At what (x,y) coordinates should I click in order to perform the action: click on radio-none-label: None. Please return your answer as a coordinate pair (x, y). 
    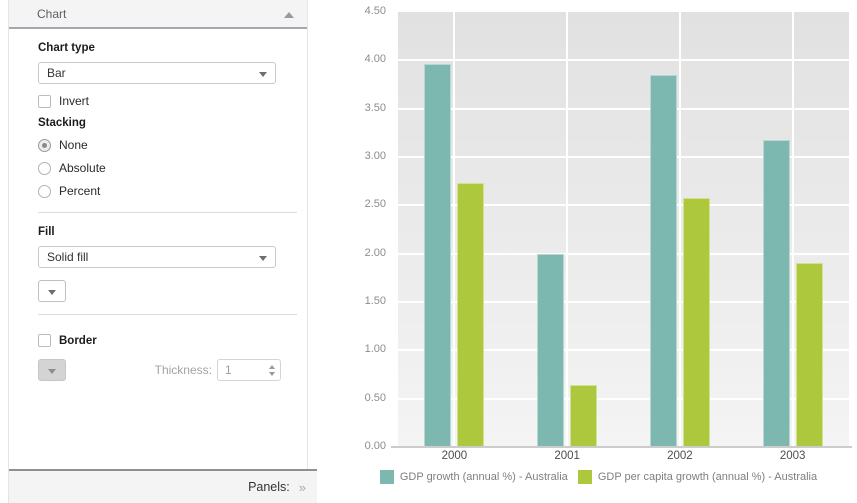
    Looking at the image, I should click on (73, 145).